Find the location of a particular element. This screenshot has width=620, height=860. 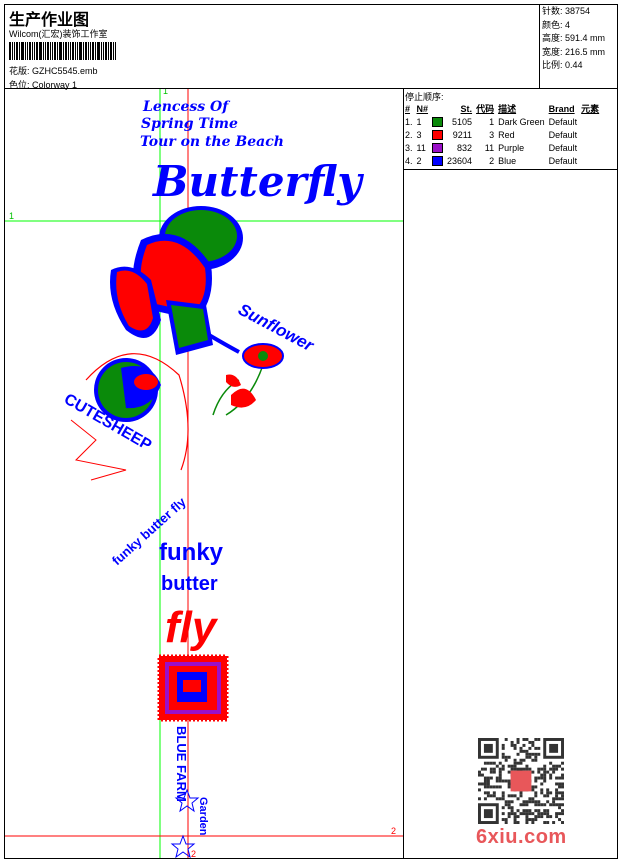

stop-row: 4. 2 23604 2 Blue Default is located at coordinates (491, 160).